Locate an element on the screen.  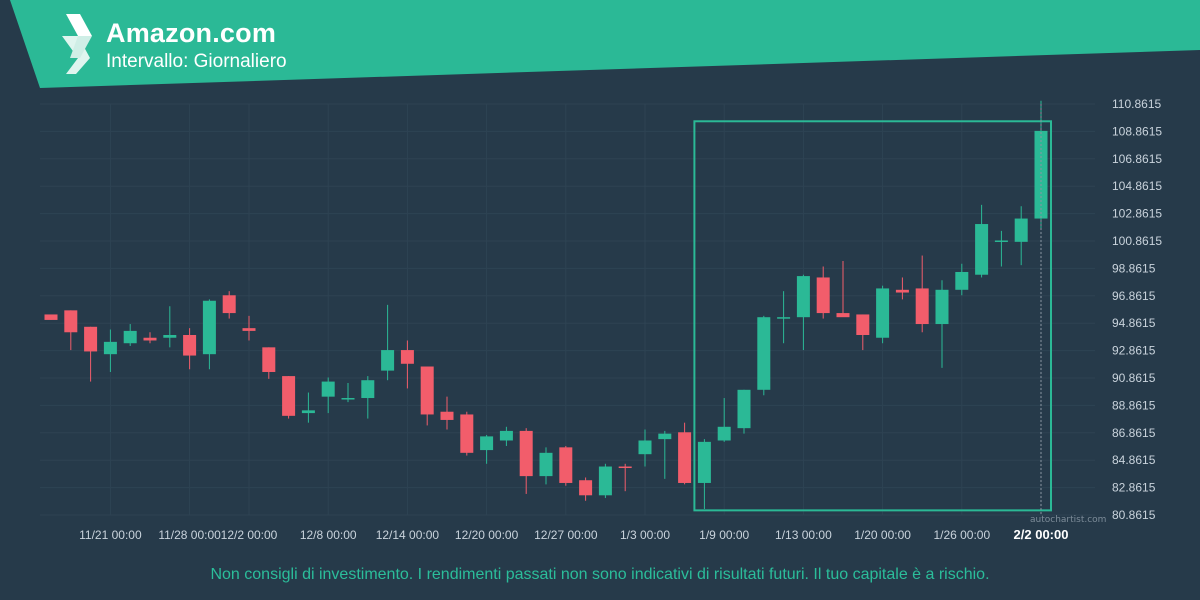
watermark: autochartist.com is located at coordinates (1068, 520).